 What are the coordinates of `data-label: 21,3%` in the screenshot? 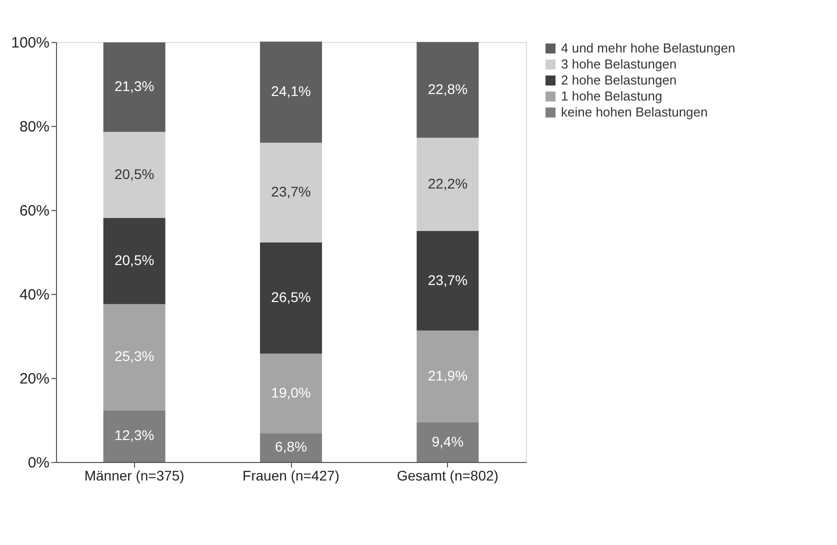 It's located at (134, 86).